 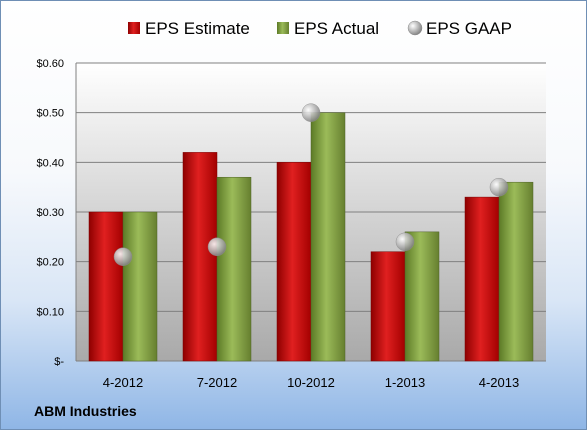 What do you see at coordinates (50, 312) in the screenshot?
I see `y-tick-label: $0.10` at bounding box center [50, 312].